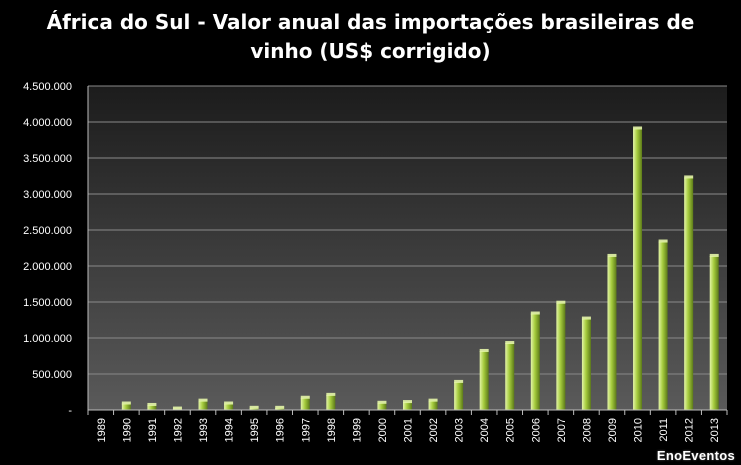  What do you see at coordinates (695, 455) in the screenshot?
I see `watermark-logo: EnoEventos` at bounding box center [695, 455].